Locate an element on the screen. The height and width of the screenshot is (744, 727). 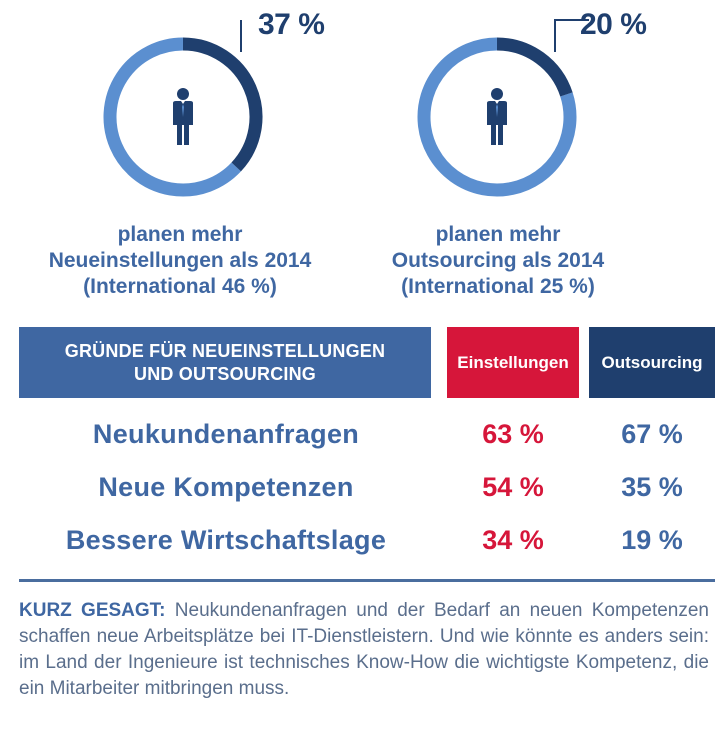
column-header-einstellungen: Einstellungen is located at coordinates (513, 362).